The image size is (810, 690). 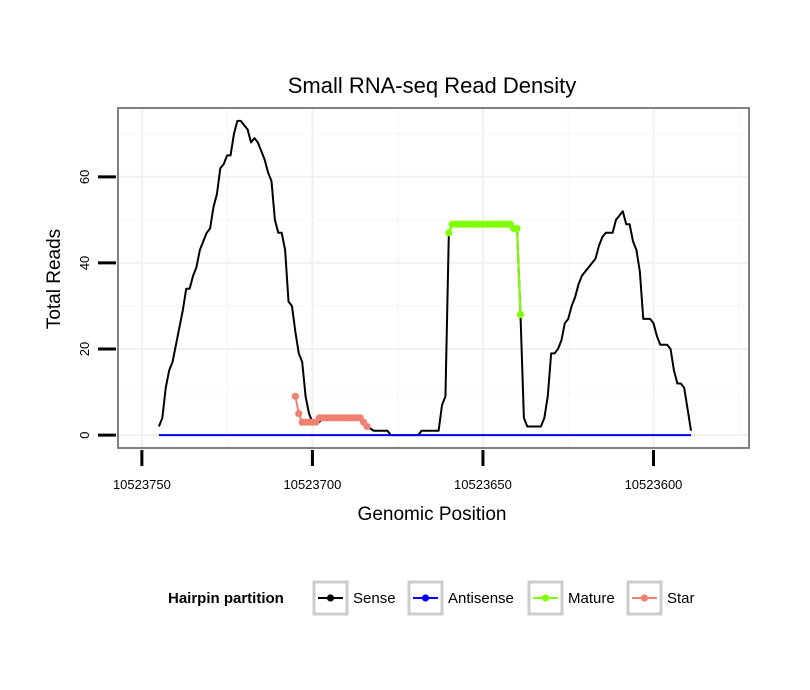 What do you see at coordinates (481, 598) in the screenshot?
I see `legend-label-antisense: Antisense` at bounding box center [481, 598].